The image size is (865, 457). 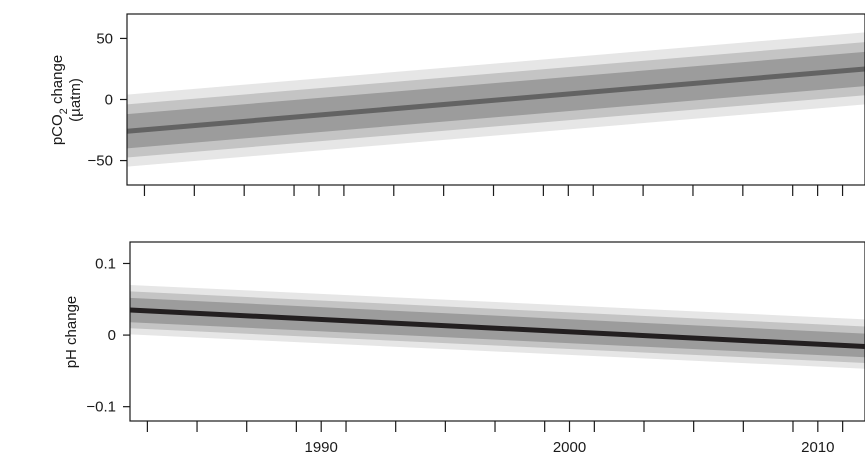 I want to click on pco2-trend-line, so click(x=496, y=100).